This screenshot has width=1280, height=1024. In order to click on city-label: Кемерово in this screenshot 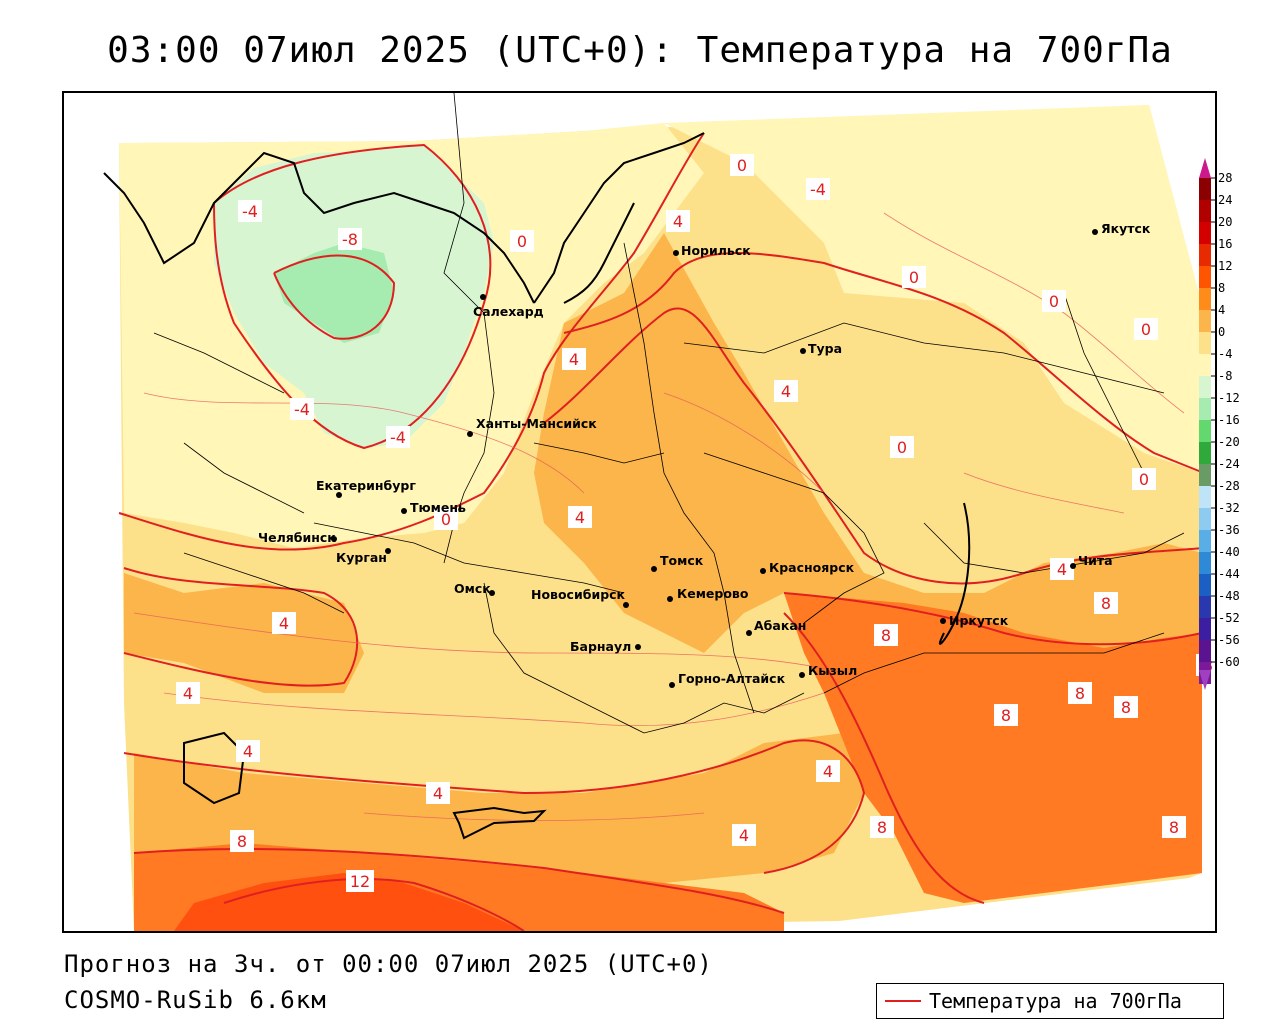, I will do `click(713, 593)`.